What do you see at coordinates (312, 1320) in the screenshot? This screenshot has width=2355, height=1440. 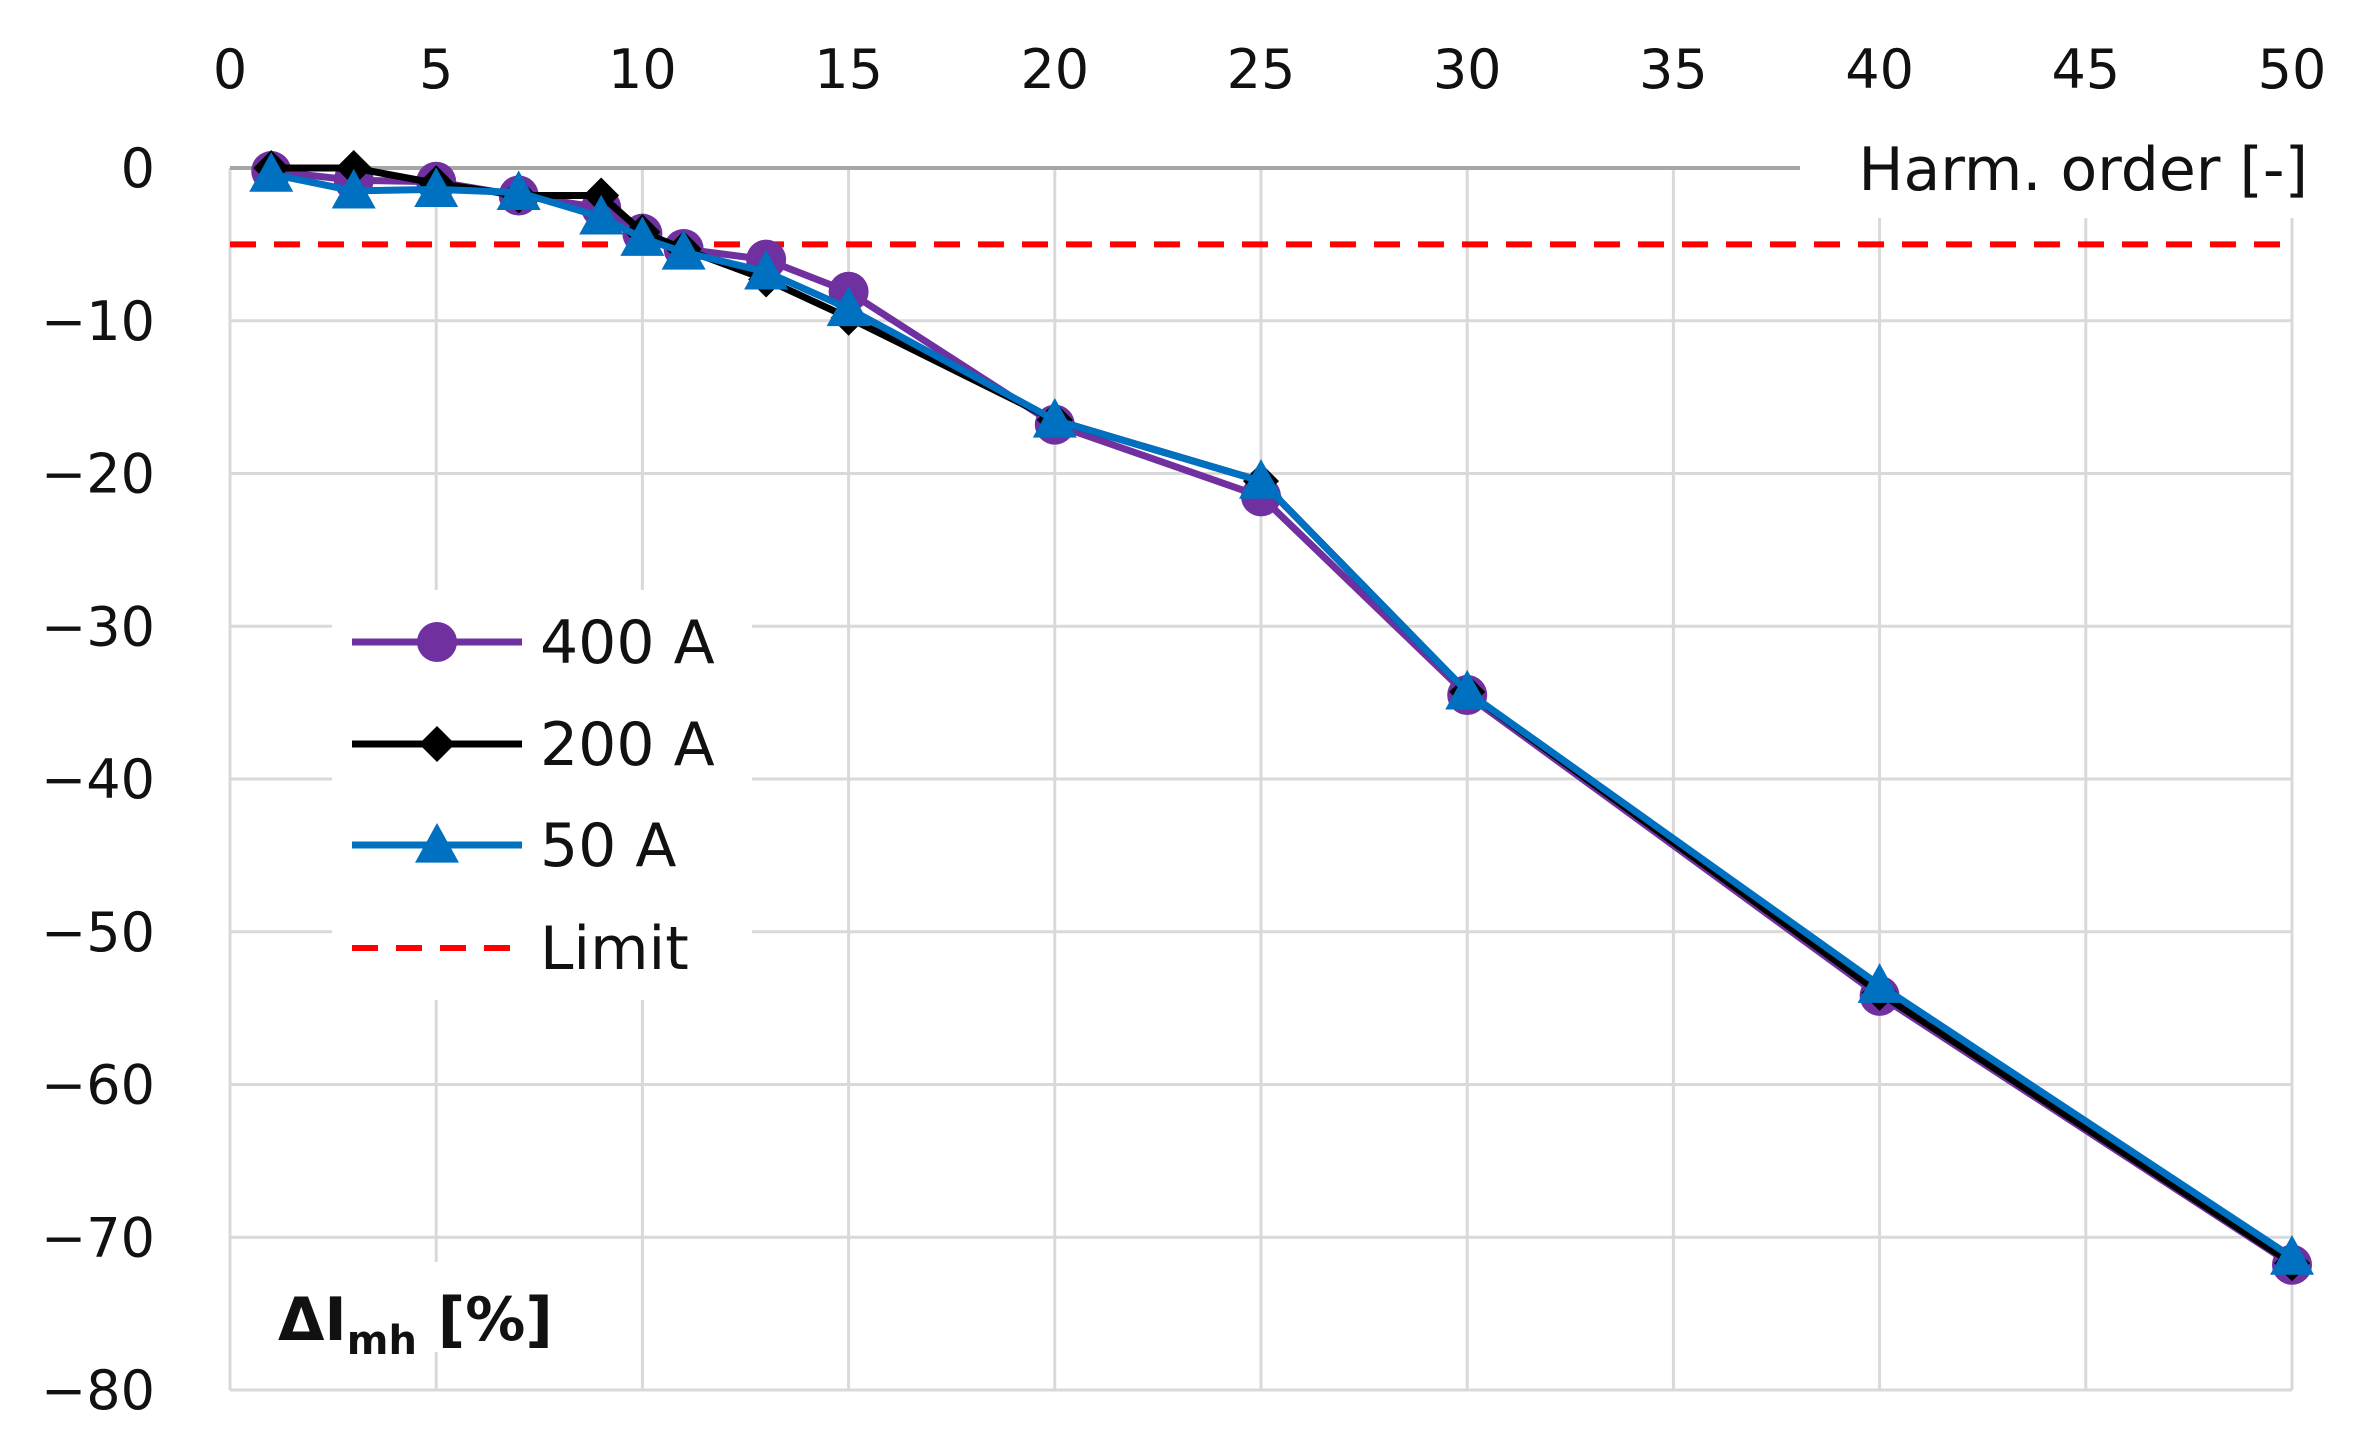 I see `y-axis-title-main: ΔI` at bounding box center [312, 1320].